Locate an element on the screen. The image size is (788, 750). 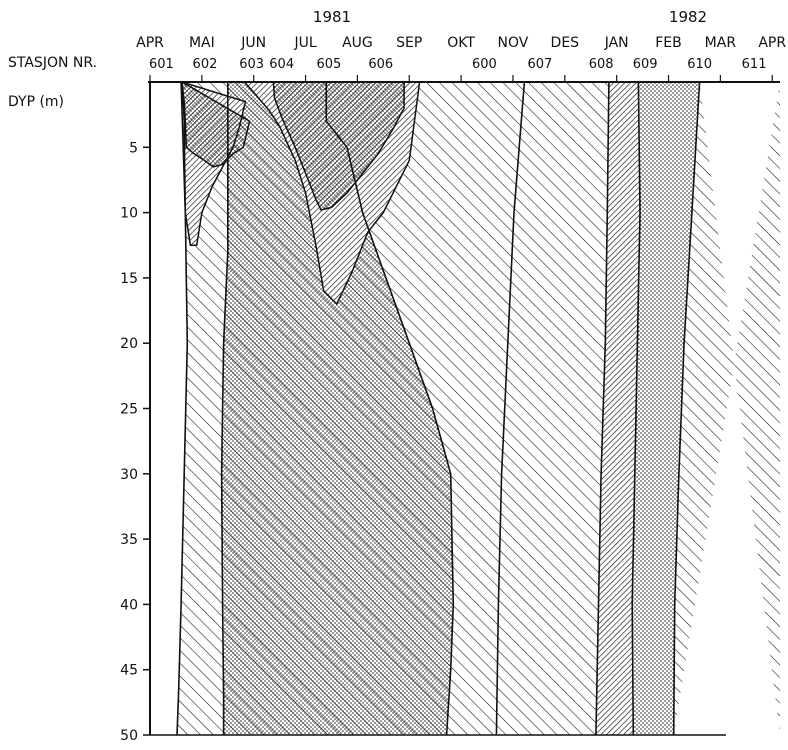
month-label: MAI is located at coordinates (202, 43).